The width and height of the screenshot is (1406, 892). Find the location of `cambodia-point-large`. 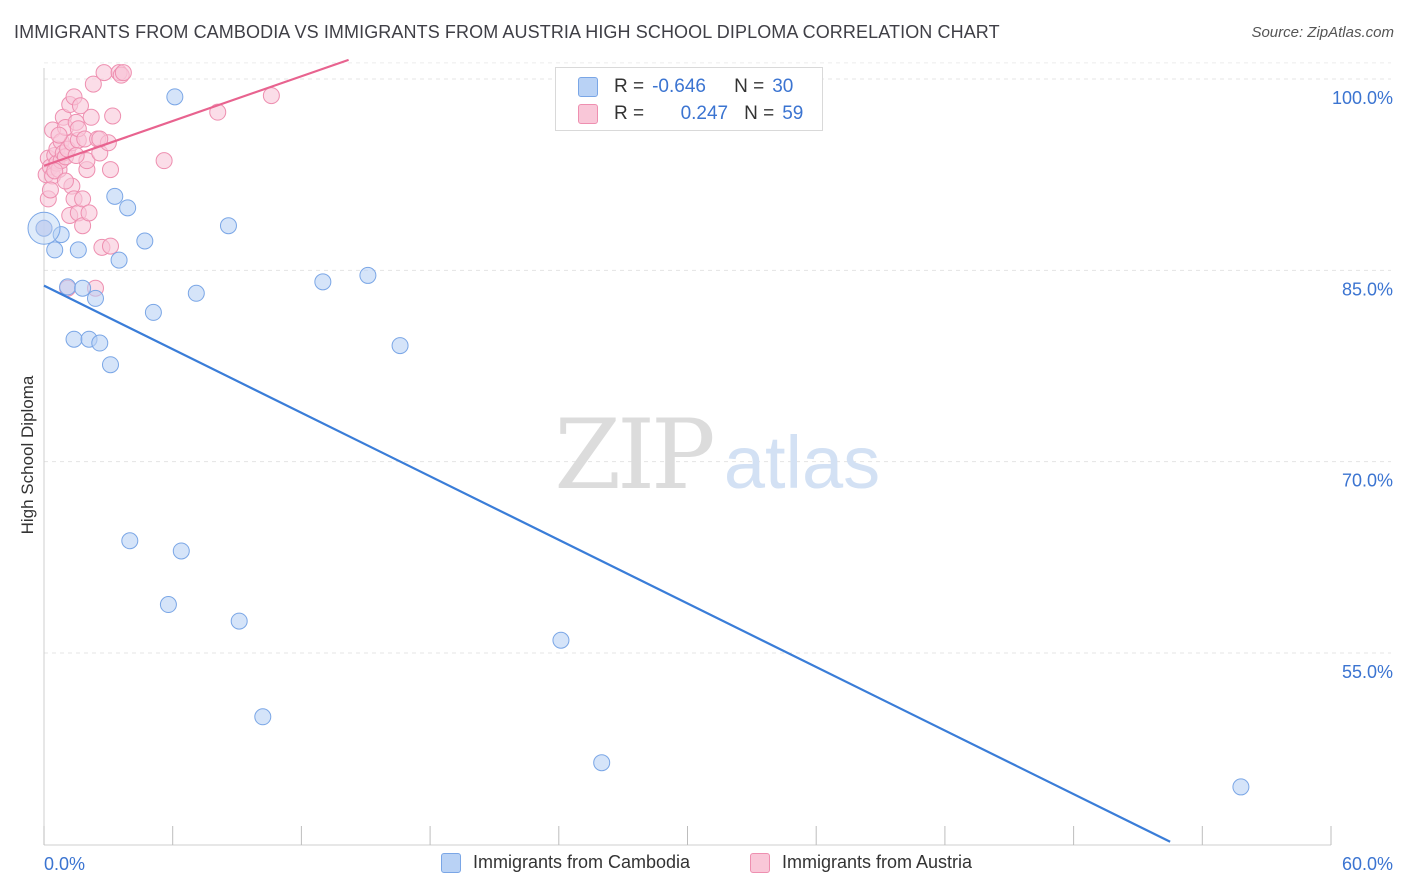

cambodia-point-large is located at coordinates (44, 228).